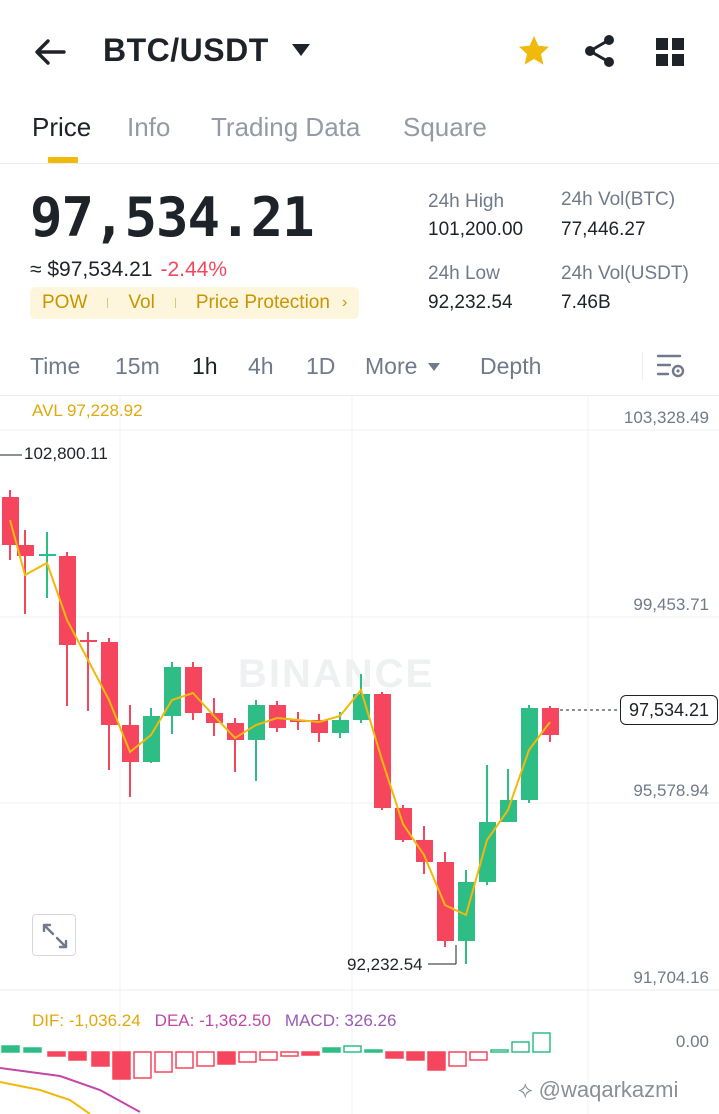 Image resolution: width=719 pixels, height=1114 pixels. I want to click on price-axis-label: 91,704.16, so click(671, 977).